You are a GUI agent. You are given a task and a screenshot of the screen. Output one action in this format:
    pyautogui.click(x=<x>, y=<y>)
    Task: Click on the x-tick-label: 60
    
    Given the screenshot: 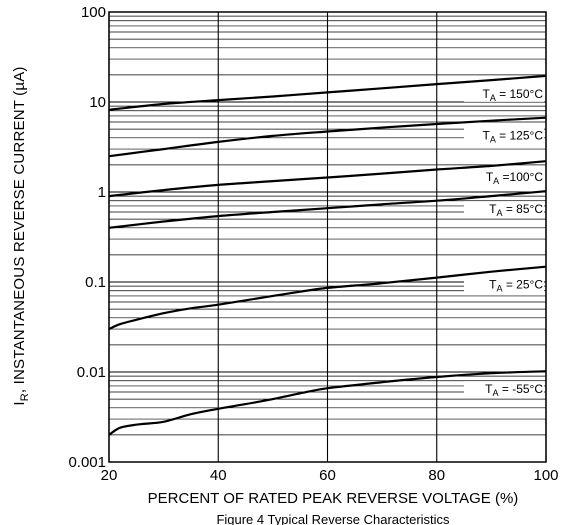 What is the action you would take?
    pyautogui.click(x=327, y=475)
    